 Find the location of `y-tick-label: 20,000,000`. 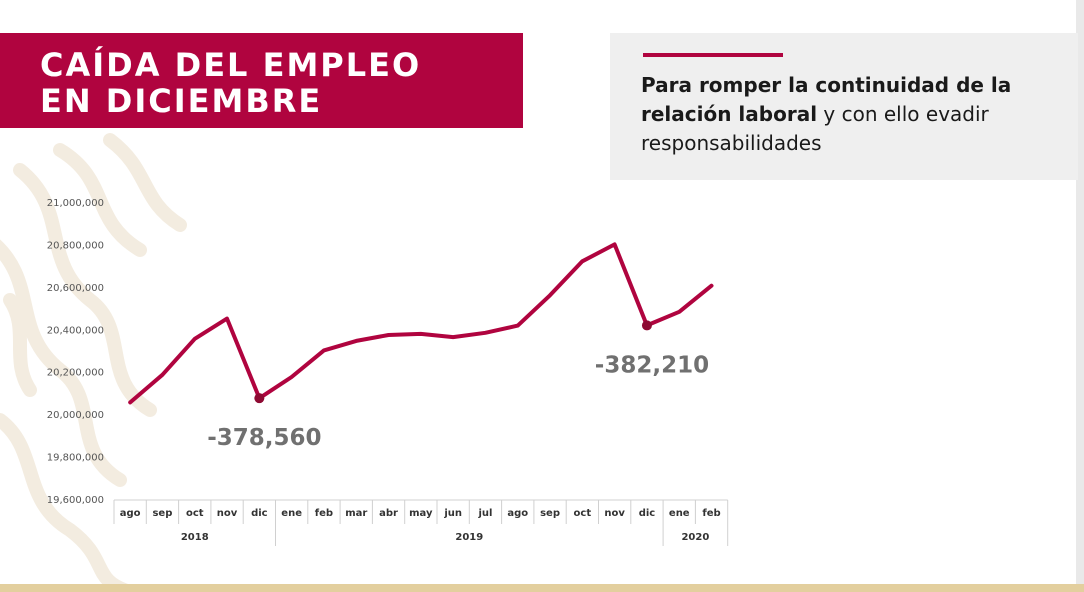

y-tick-label: 20,000,000 is located at coordinates (75, 415).